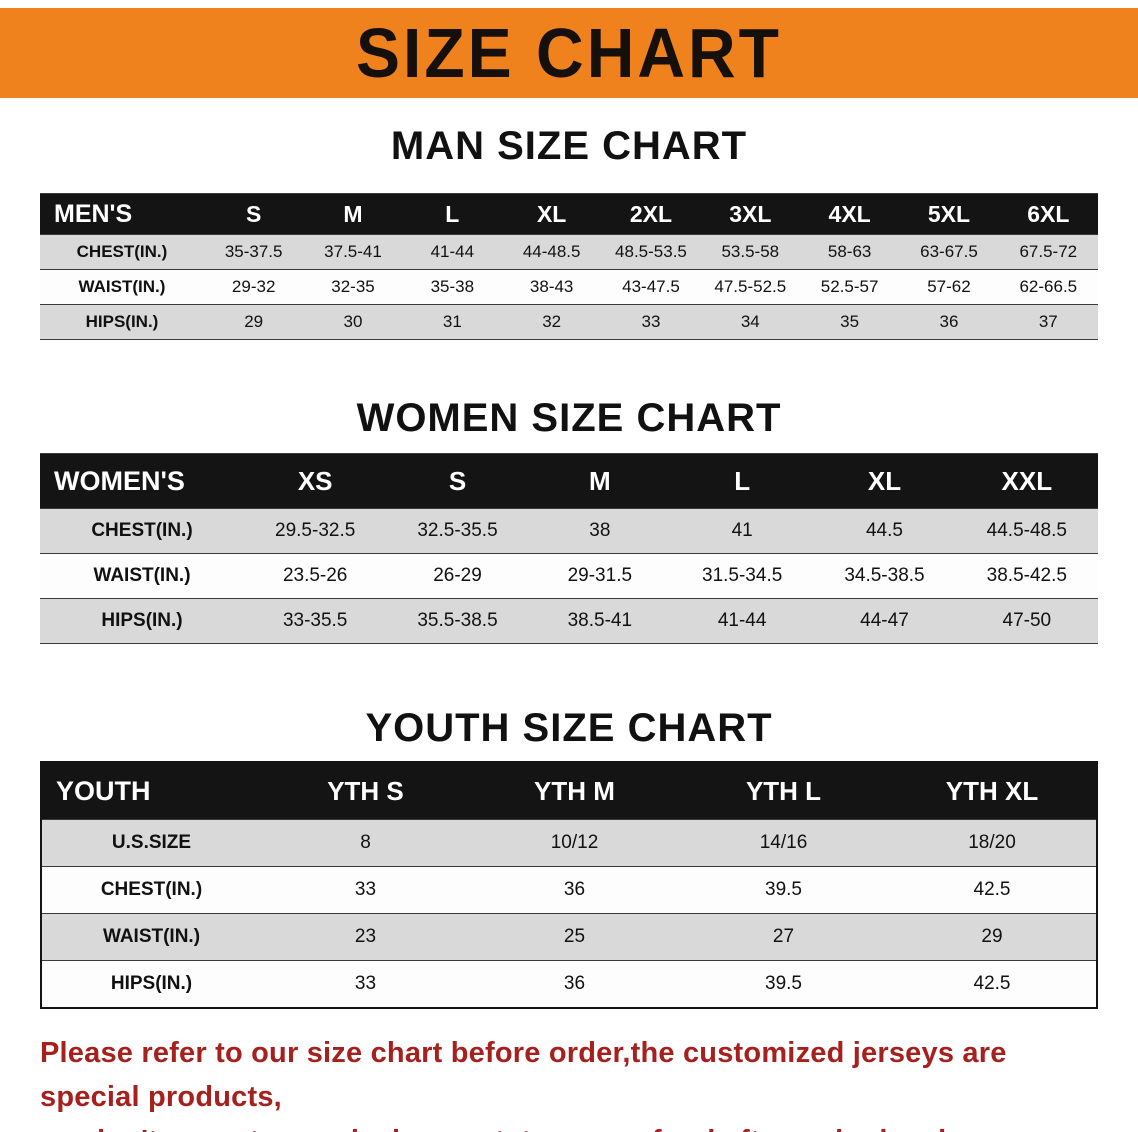 Image resolution: width=1138 pixels, height=1132 pixels. I want to click on size-value-cell: 34, so click(750, 322).